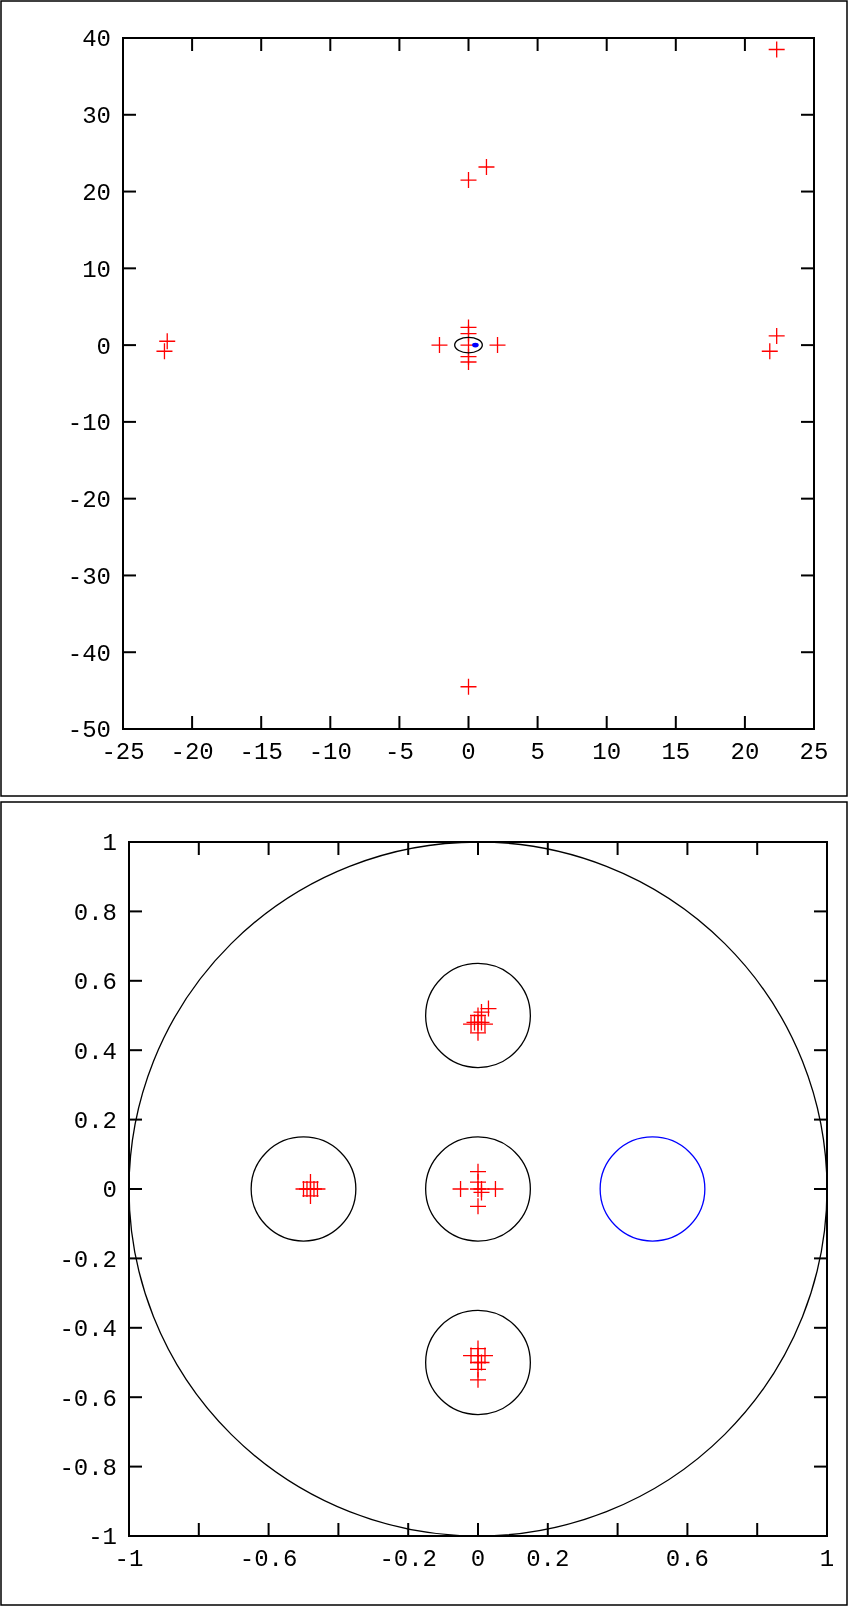 Image resolution: width=848 pixels, height=1606 pixels. I want to click on x-tick-label: 1, so click(827, 1559).